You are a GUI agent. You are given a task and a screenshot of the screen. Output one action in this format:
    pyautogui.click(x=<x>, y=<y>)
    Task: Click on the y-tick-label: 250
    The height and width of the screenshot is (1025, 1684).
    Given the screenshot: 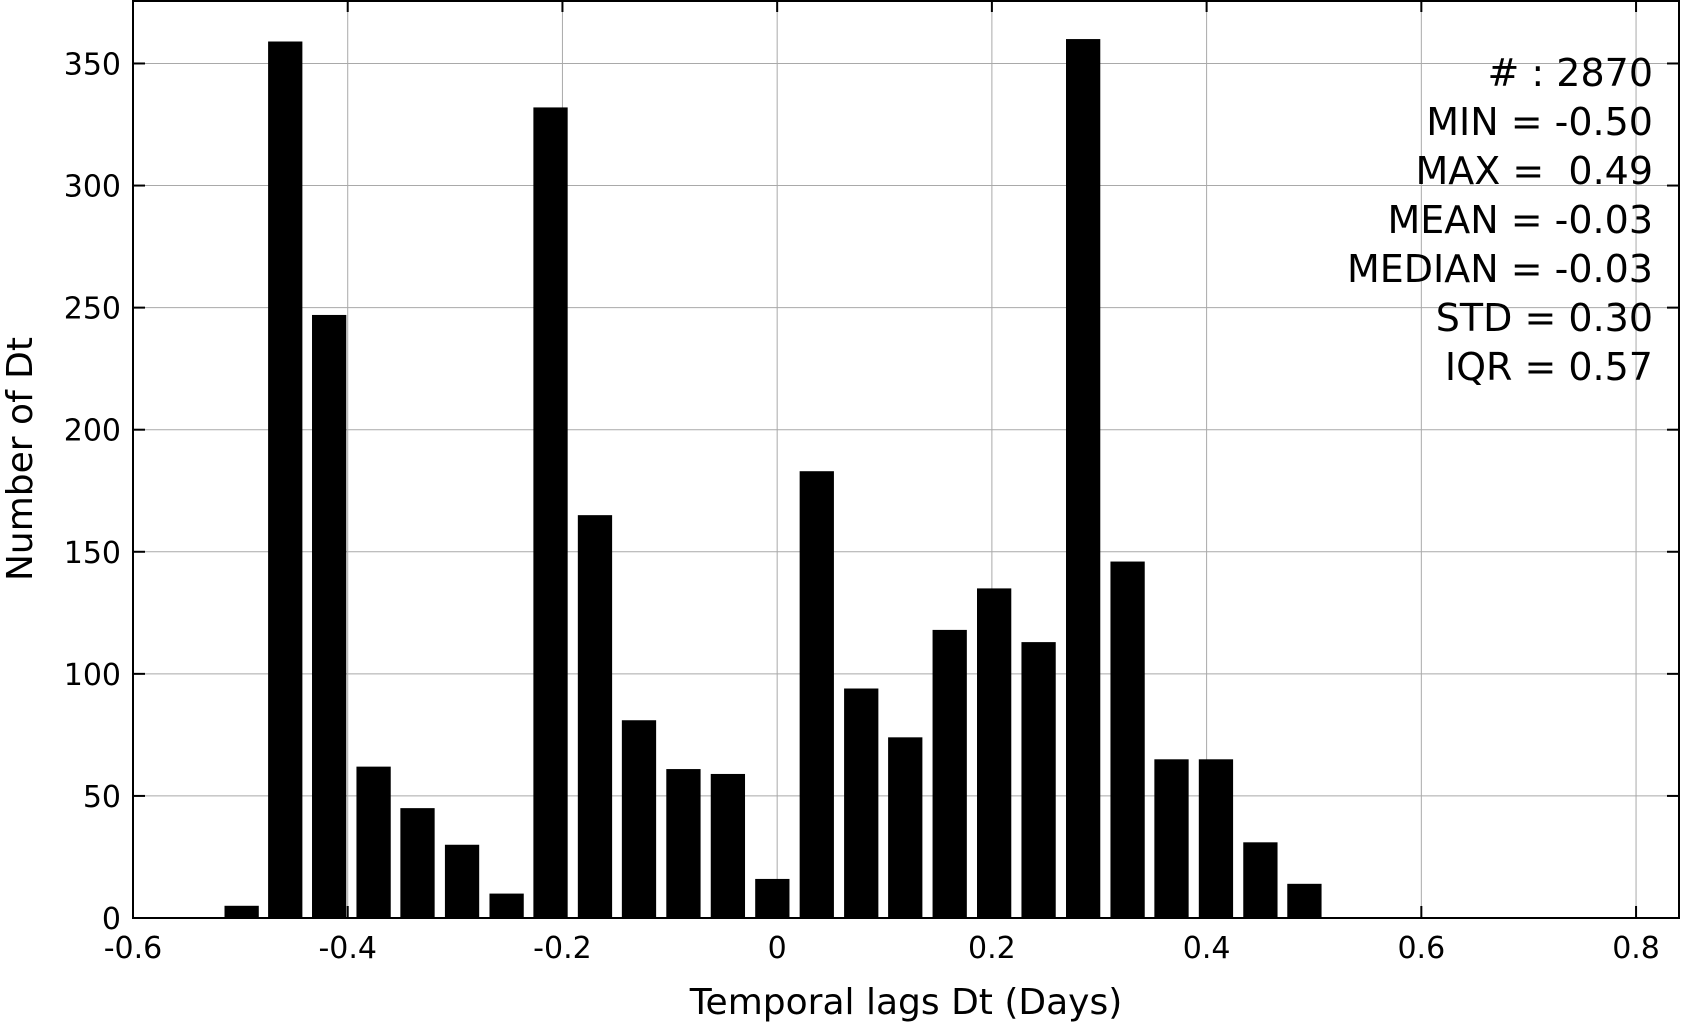 What is the action you would take?
    pyautogui.click(x=92, y=309)
    